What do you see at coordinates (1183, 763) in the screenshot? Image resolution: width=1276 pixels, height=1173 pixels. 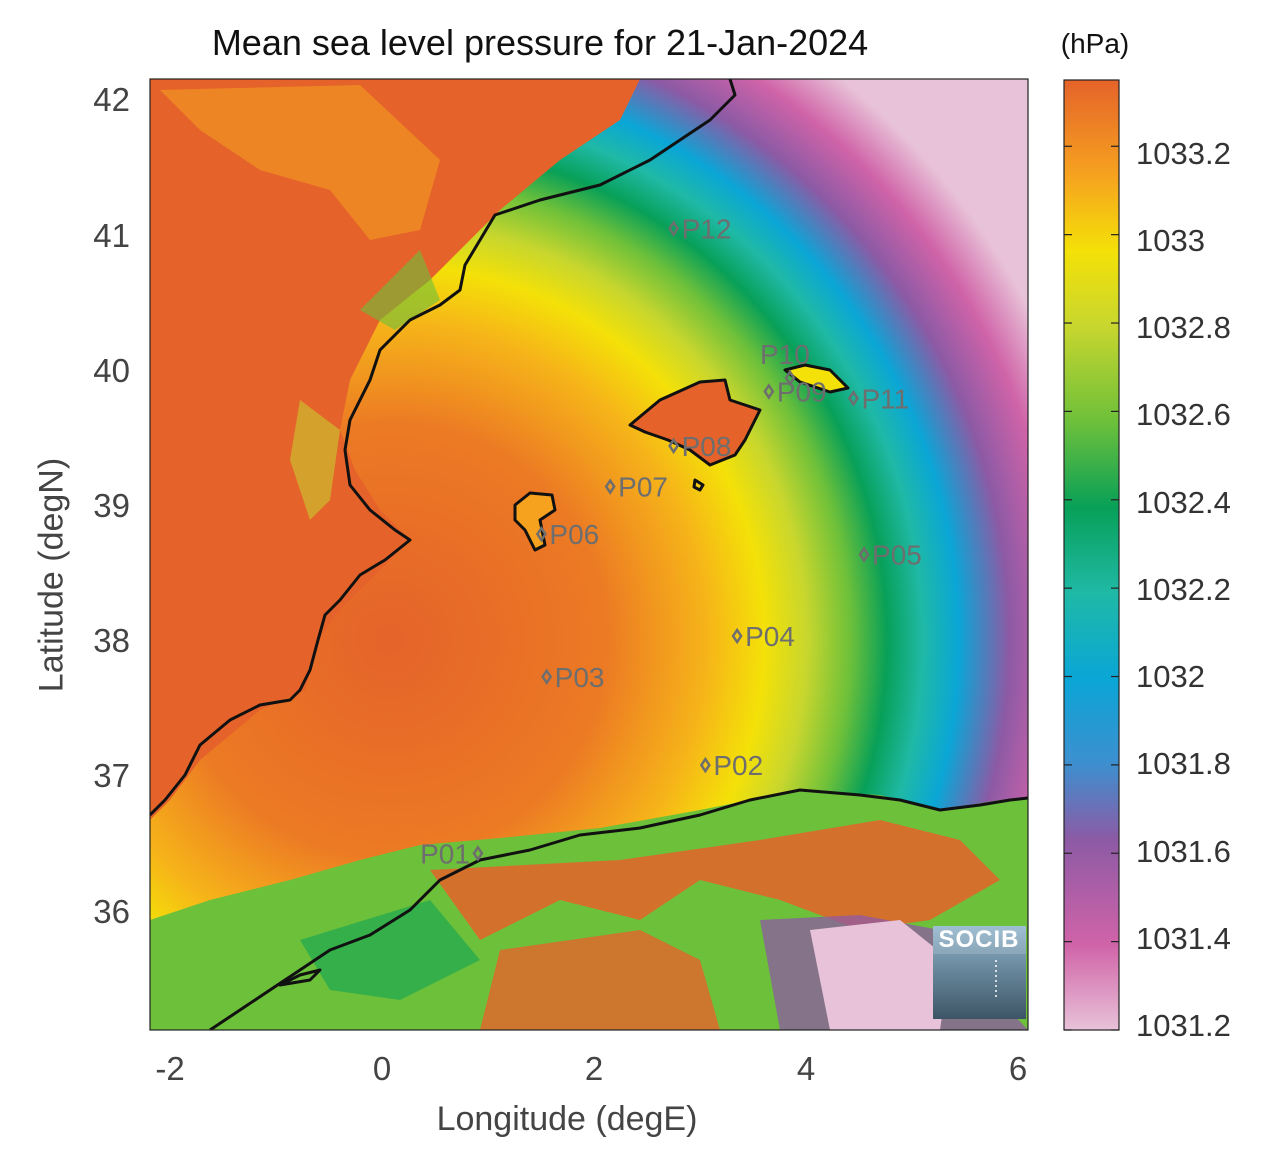 I see `cb-tick-1031-8: 1031.8` at bounding box center [1183, 763].